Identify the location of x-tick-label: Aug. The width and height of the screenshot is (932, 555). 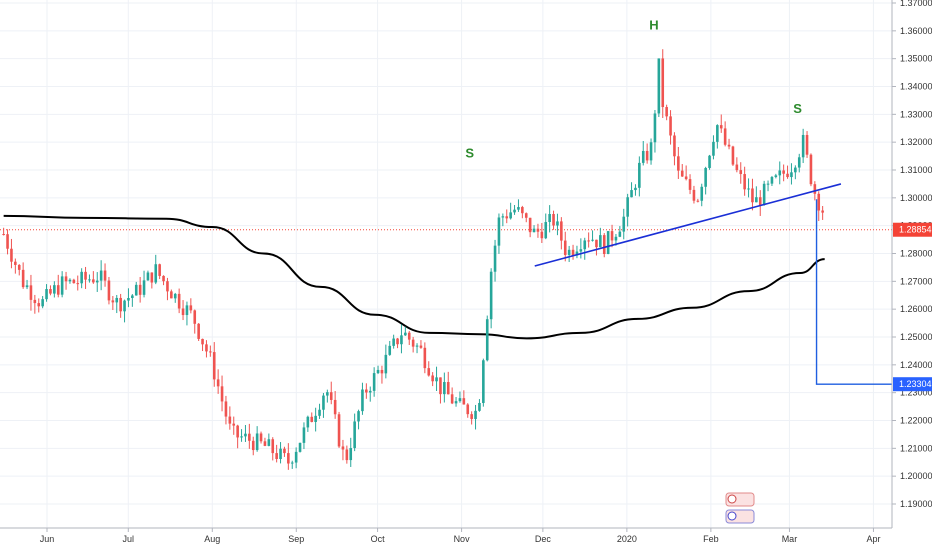
(212, 539).